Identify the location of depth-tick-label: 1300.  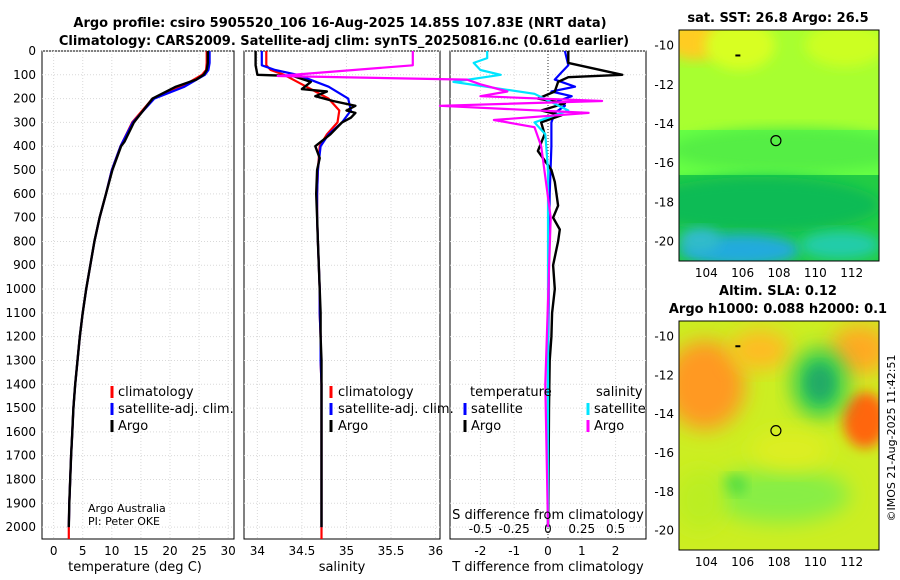
(20, 360).